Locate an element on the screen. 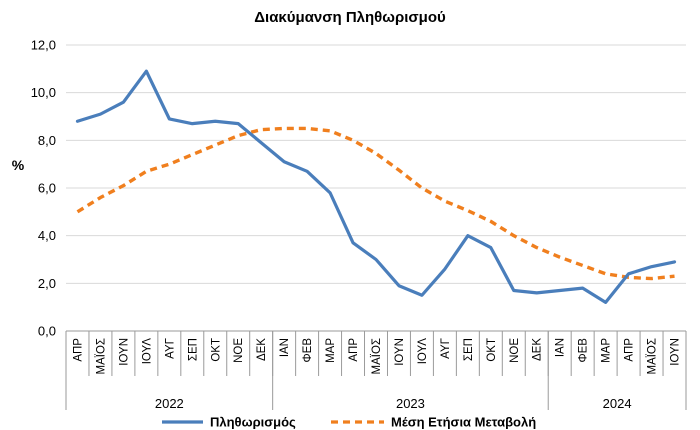 The height and width of the screenshot is (430, 700). y-tick-label: 4,0 is located at coordinates (47, 235).